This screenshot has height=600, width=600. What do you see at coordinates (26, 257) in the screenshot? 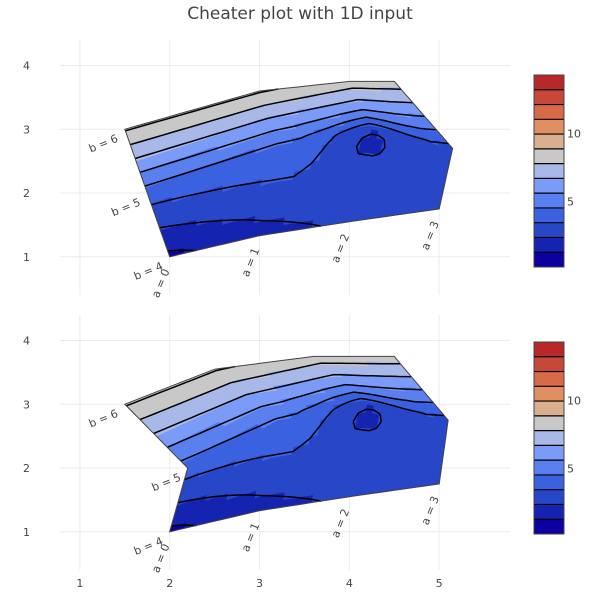
I see `y-tick-label: 1` at bounding box center [26, 257].